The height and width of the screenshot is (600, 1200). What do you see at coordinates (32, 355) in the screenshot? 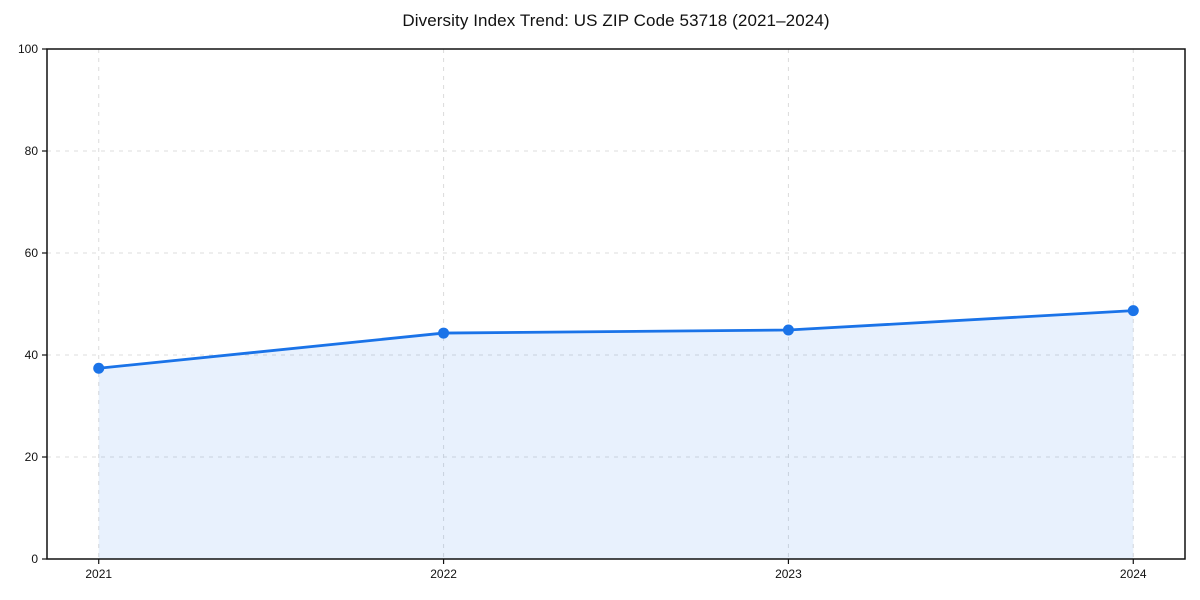
I see `y-tick-label: 40` at bounding box center [32, 355].